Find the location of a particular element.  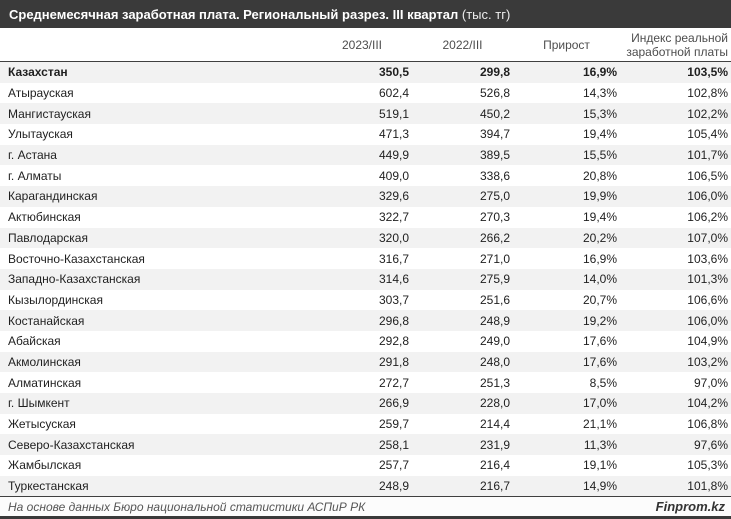

growth-cell: 19,4% is located at coordinates (599, 217).